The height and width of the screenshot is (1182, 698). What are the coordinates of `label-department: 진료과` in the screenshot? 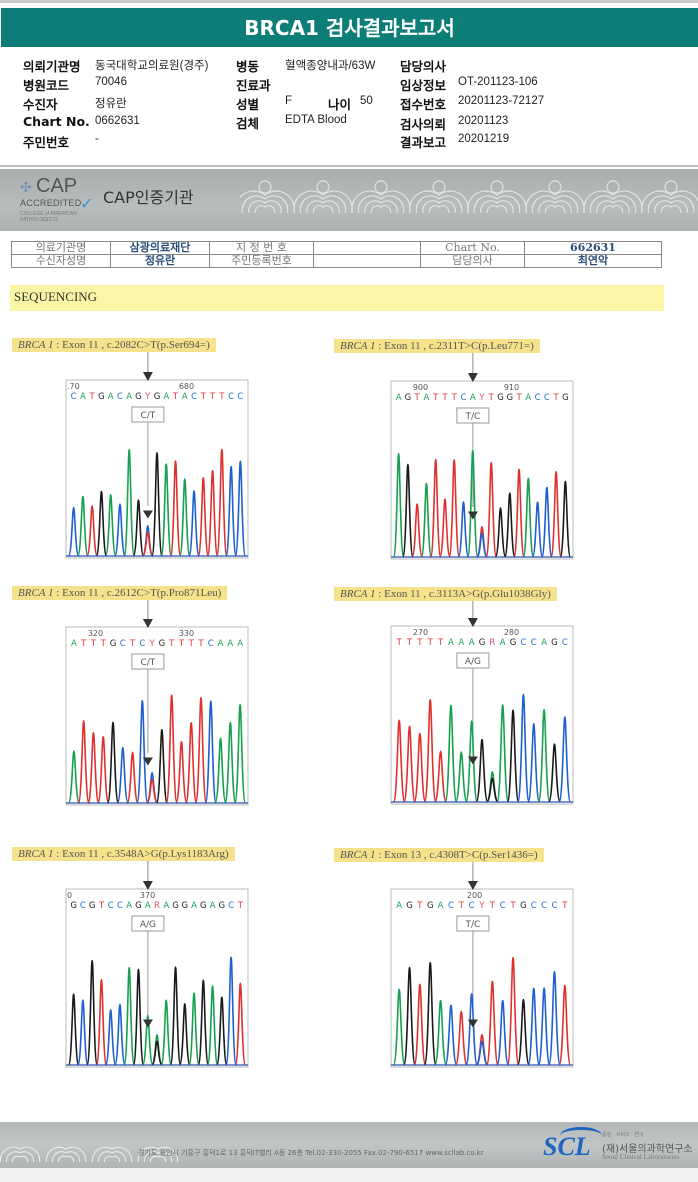 It's located at (253, 85).